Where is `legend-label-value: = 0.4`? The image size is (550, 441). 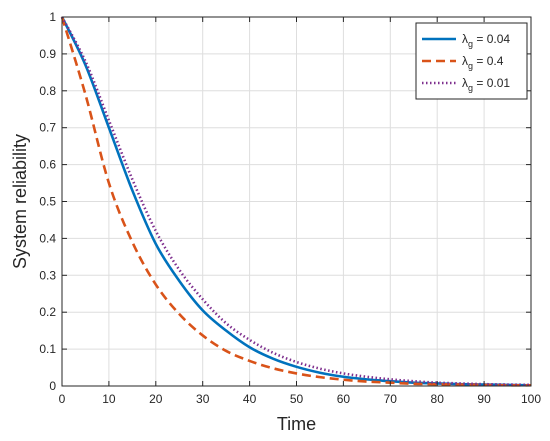
legend-label-value: = 0.4 is located at coordinates (488, 61).